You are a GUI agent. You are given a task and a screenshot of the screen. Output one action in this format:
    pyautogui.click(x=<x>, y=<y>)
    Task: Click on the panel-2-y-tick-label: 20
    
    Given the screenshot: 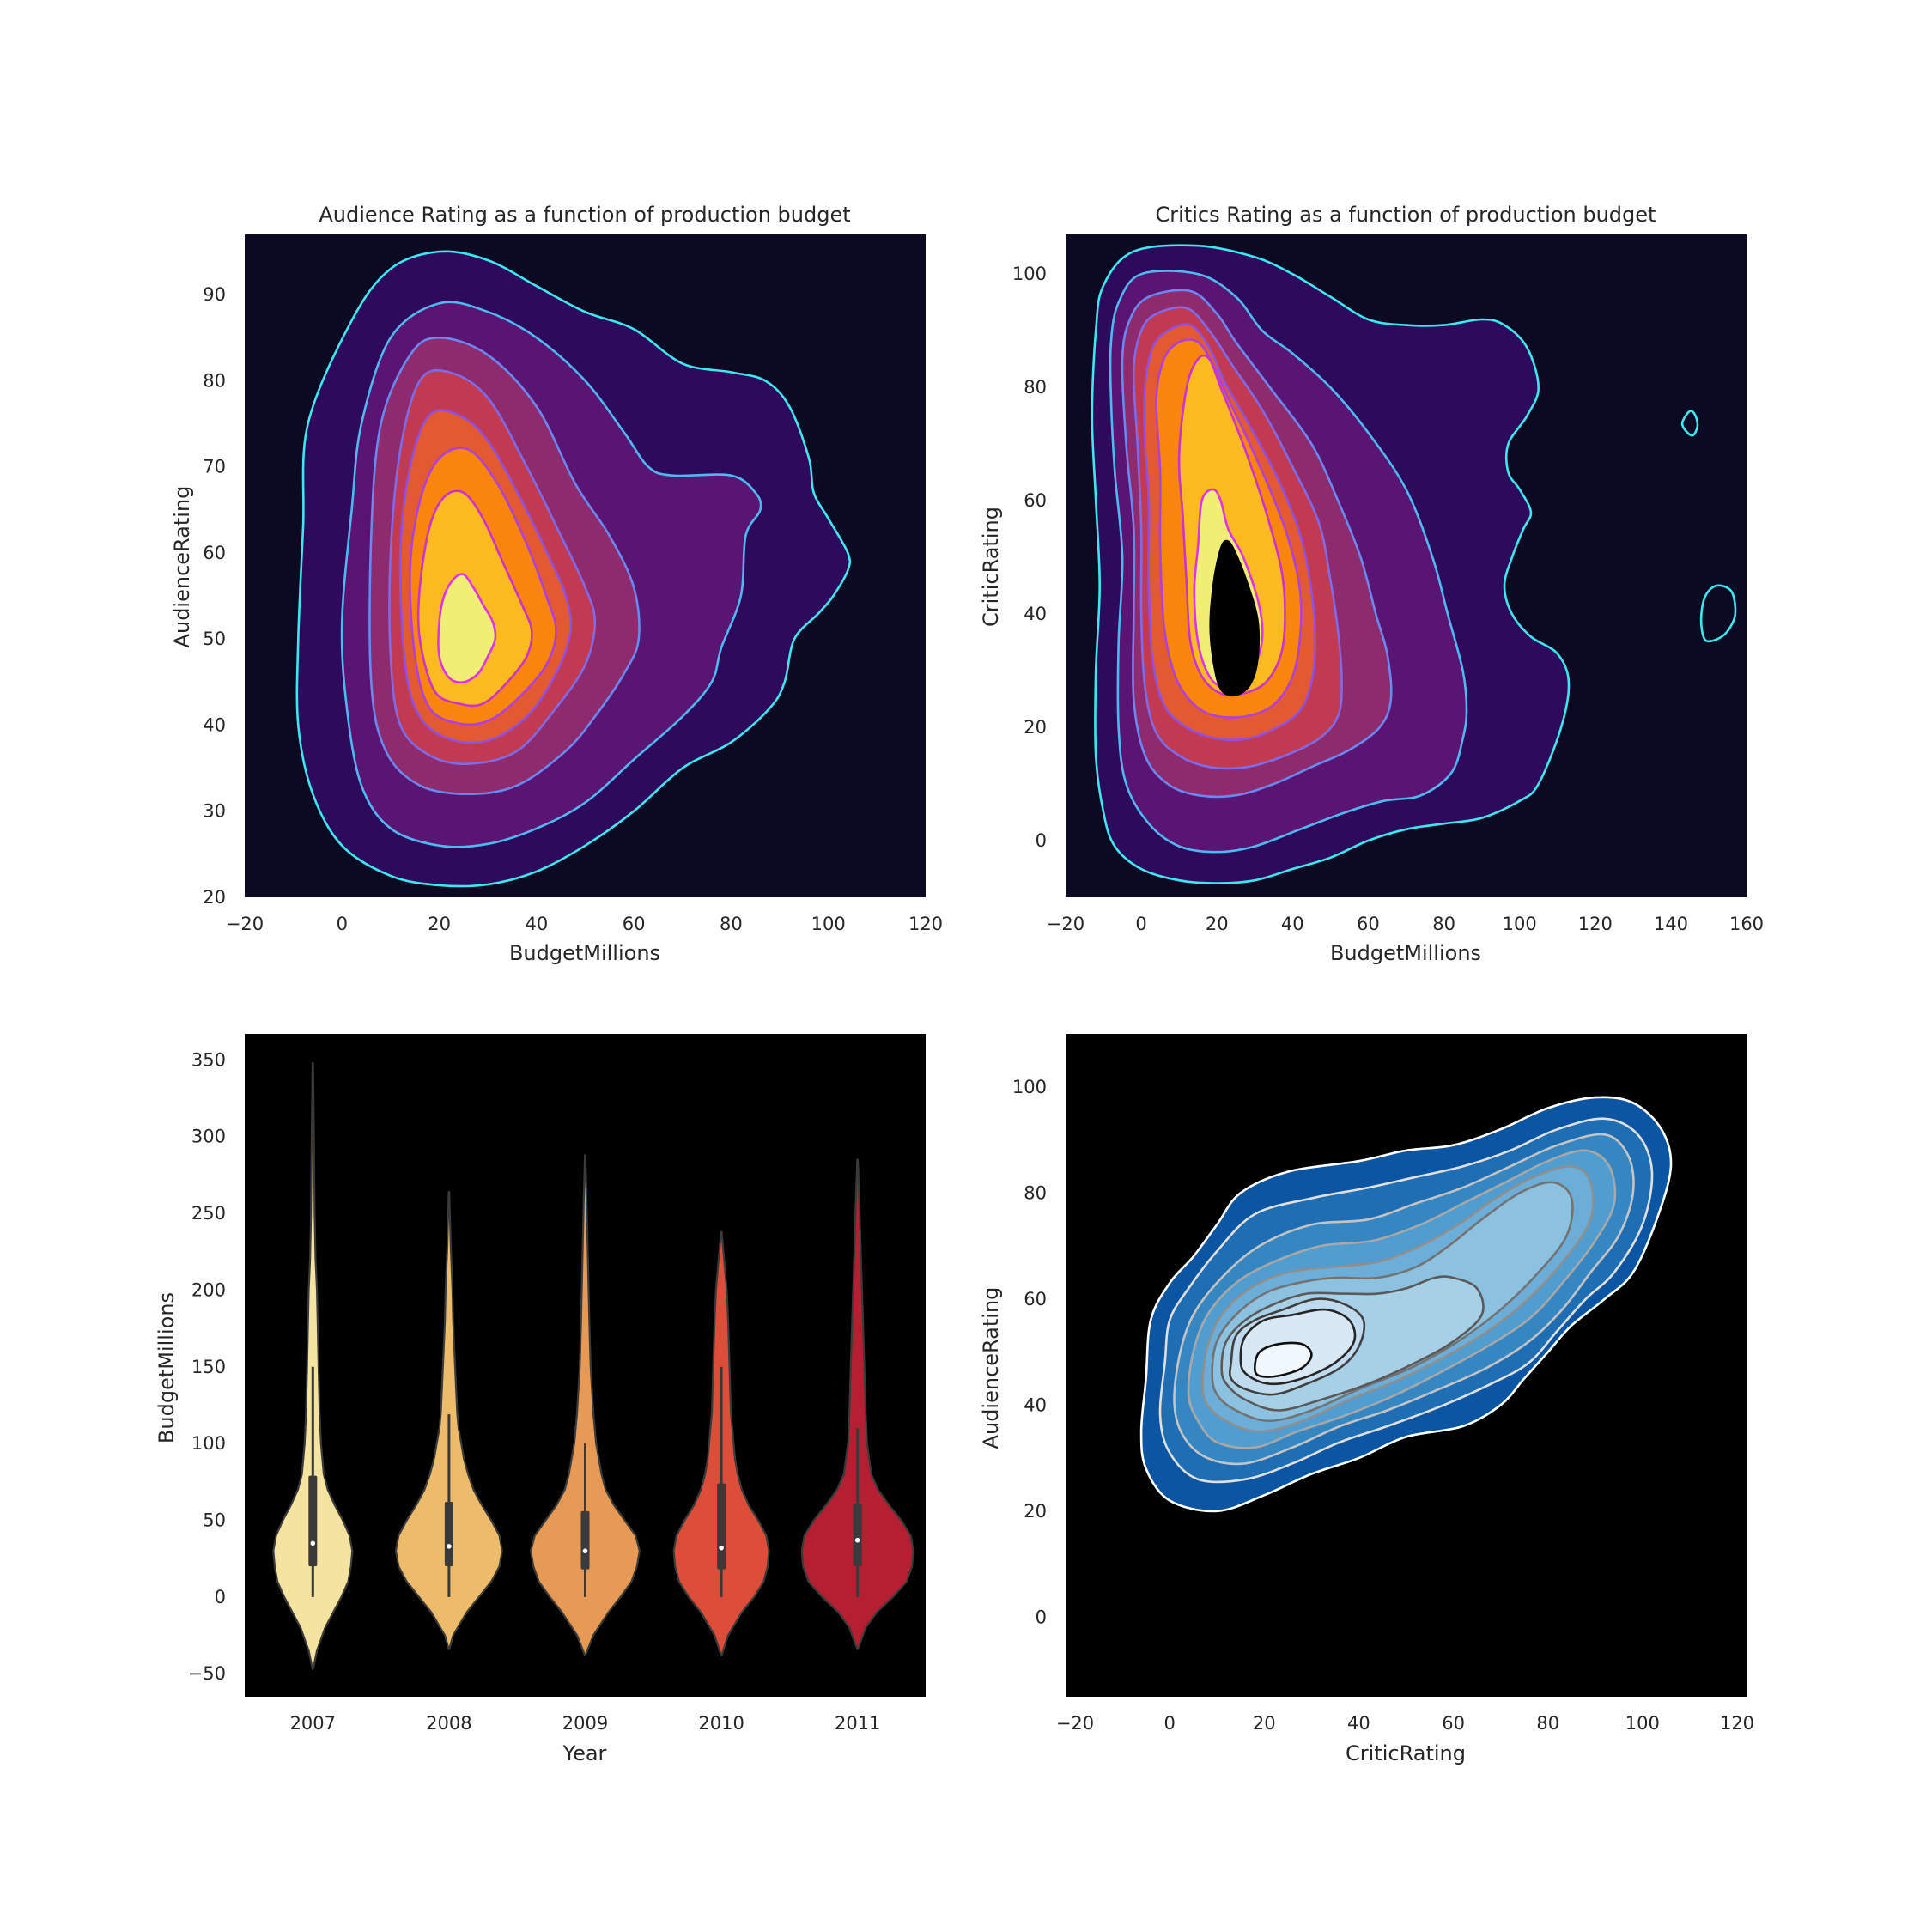 What is the action you would take?
    pyautogui.click(x=1035, y=727)
    